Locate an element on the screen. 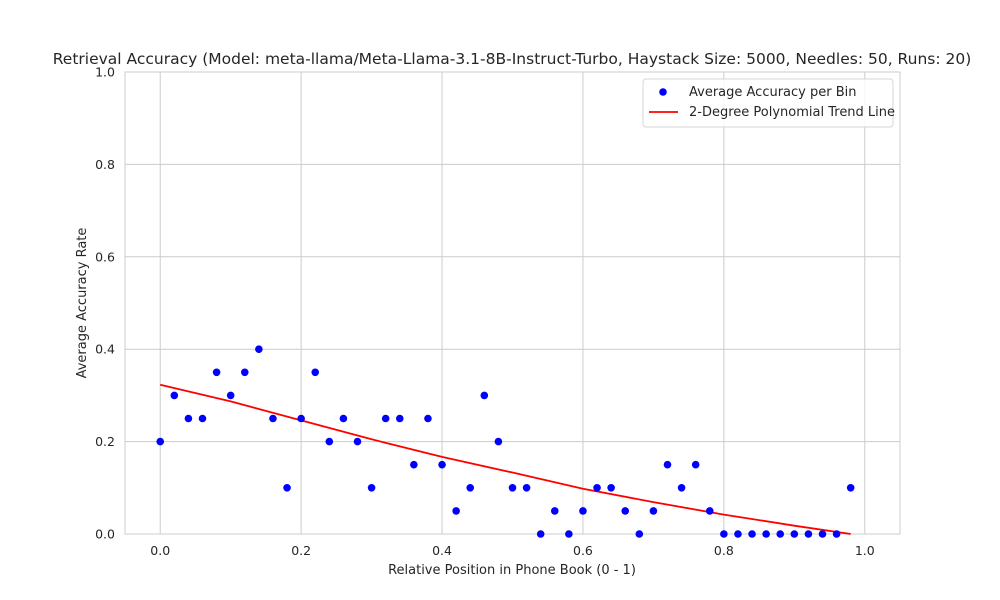  legend-marker-scatter is located at coordinates (663, 92).